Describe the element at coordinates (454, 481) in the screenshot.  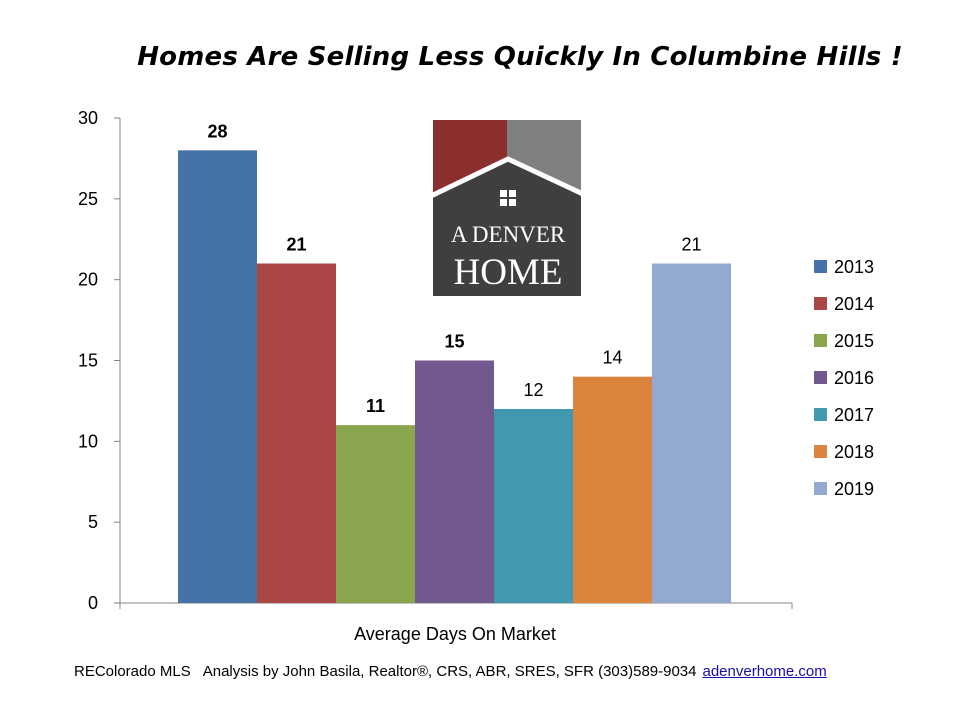
I see `bar-2016` at that location.